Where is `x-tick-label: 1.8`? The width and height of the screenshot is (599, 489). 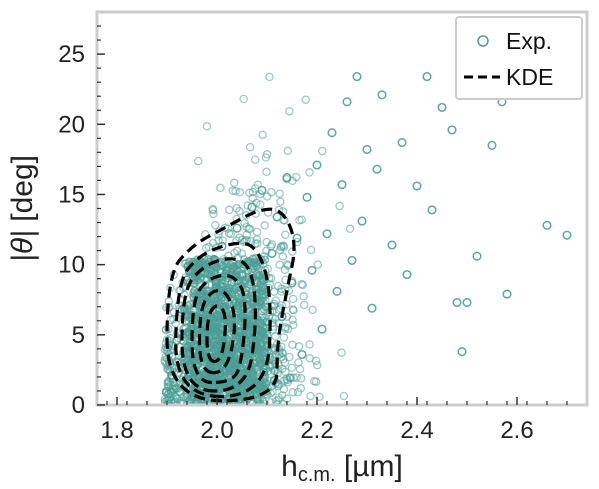
x-tick-label: 1.8 is located at coordinates (116, 430).